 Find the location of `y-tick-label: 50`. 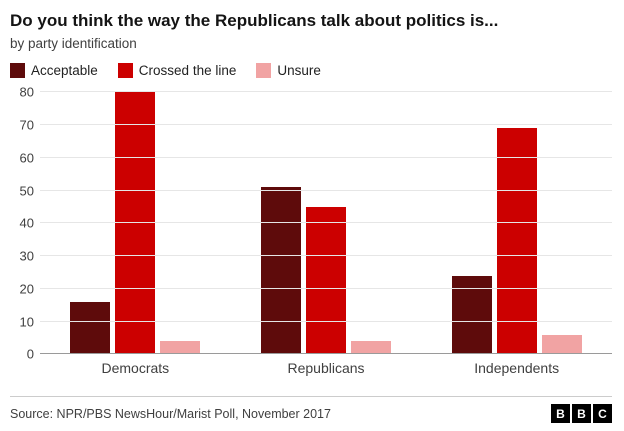

y-tick-label: 50 is located at coordinates (26, 190).